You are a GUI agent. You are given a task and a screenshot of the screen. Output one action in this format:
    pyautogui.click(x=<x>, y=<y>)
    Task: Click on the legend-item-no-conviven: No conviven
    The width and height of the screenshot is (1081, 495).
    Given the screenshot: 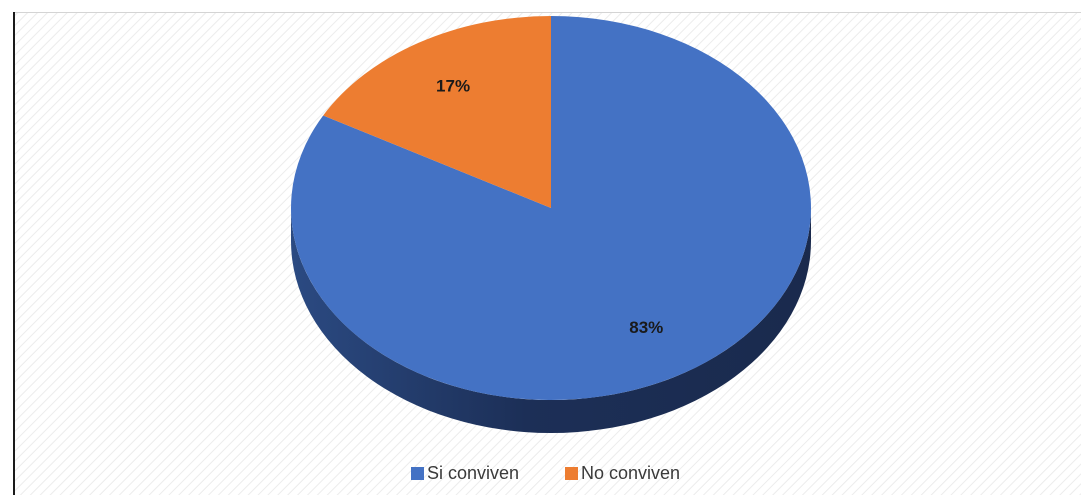 What is the action you would take?
    pyautogui.click(x=622, y=473)
    